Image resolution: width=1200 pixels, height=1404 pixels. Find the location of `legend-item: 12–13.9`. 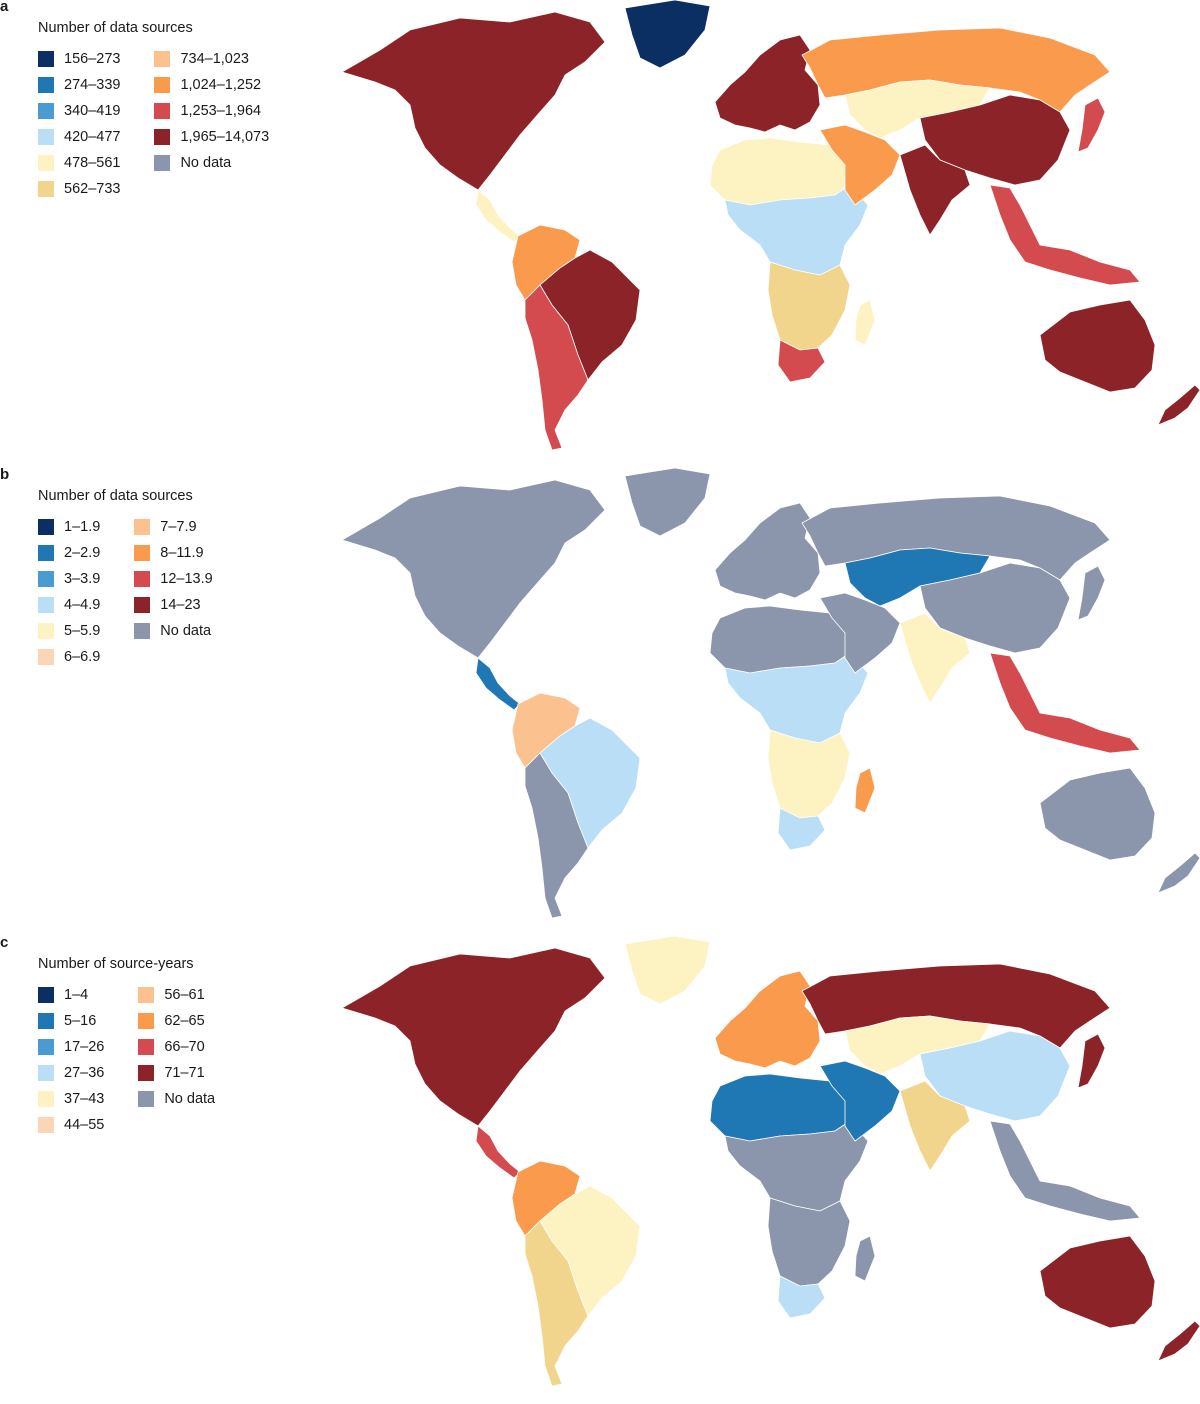

legend-item: 12–13.9 is located at coordinates (173, 579).